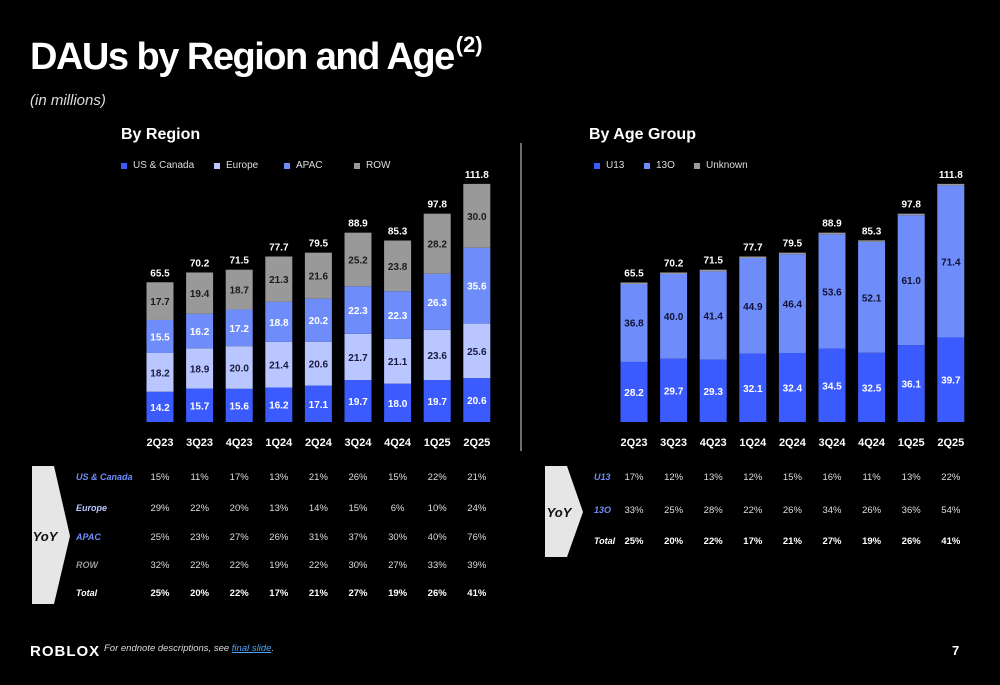 This screenshot has height=685, width=1000. Describe the element at coordinates (950, 443) in the screenshot. I see `age-category-label-2q25: 2Q25` at that location.